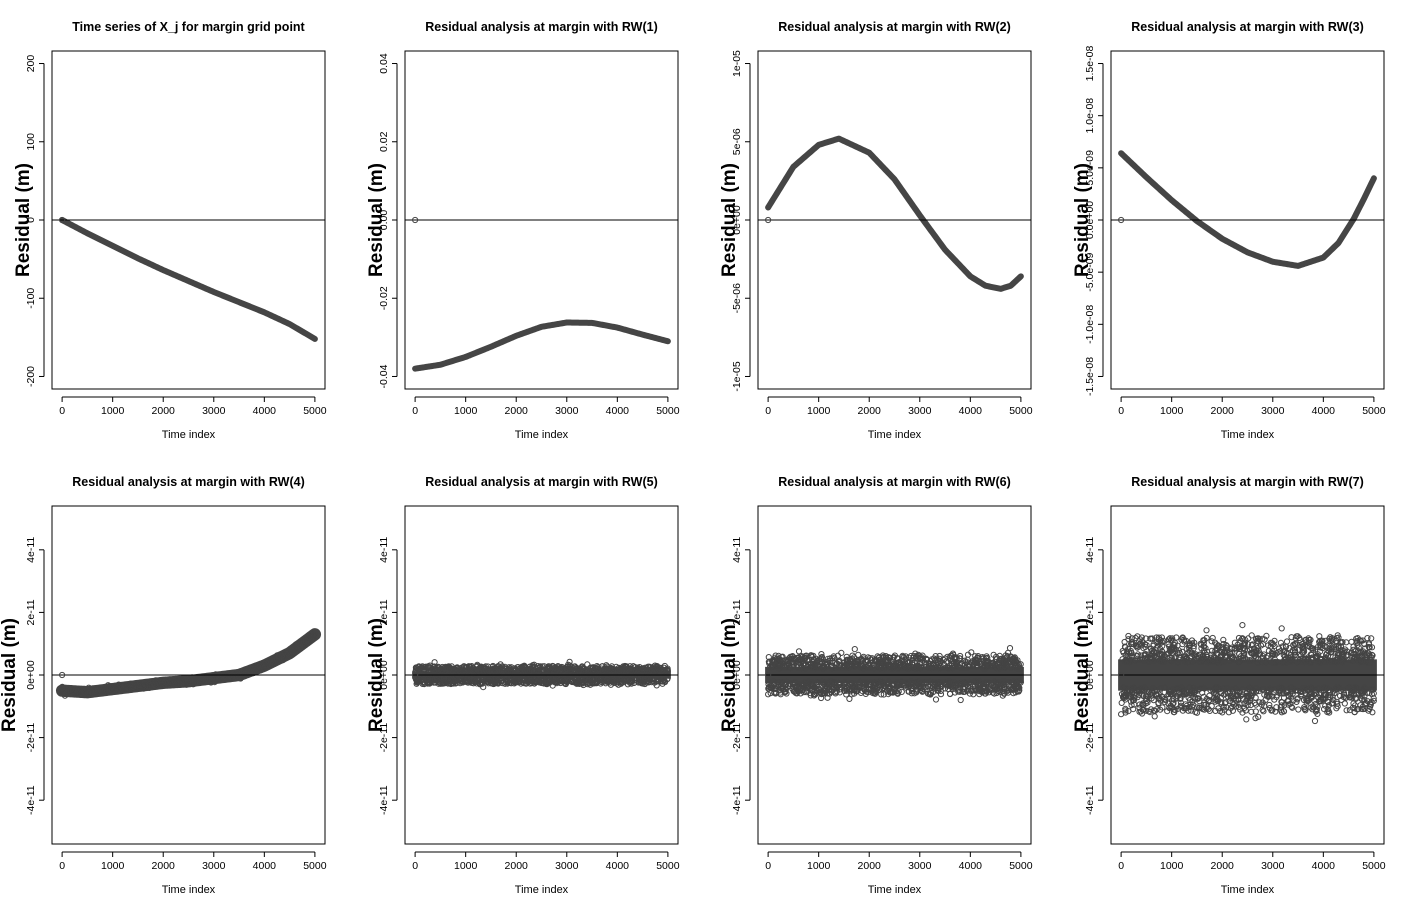 This screenshot has height=909, width=1411. Describe the element at coordinates (737, 800) in the screenshot. I see `y-tick-label: -4e-11` at that location.